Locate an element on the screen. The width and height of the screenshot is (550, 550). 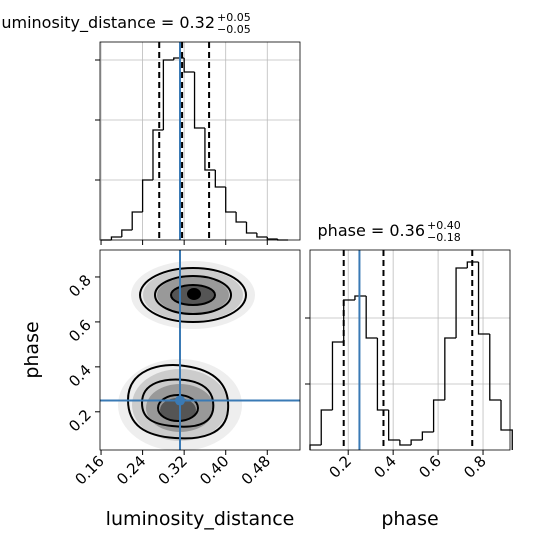
x-tick-label: 0.24 is located at coordinates (131, 470).